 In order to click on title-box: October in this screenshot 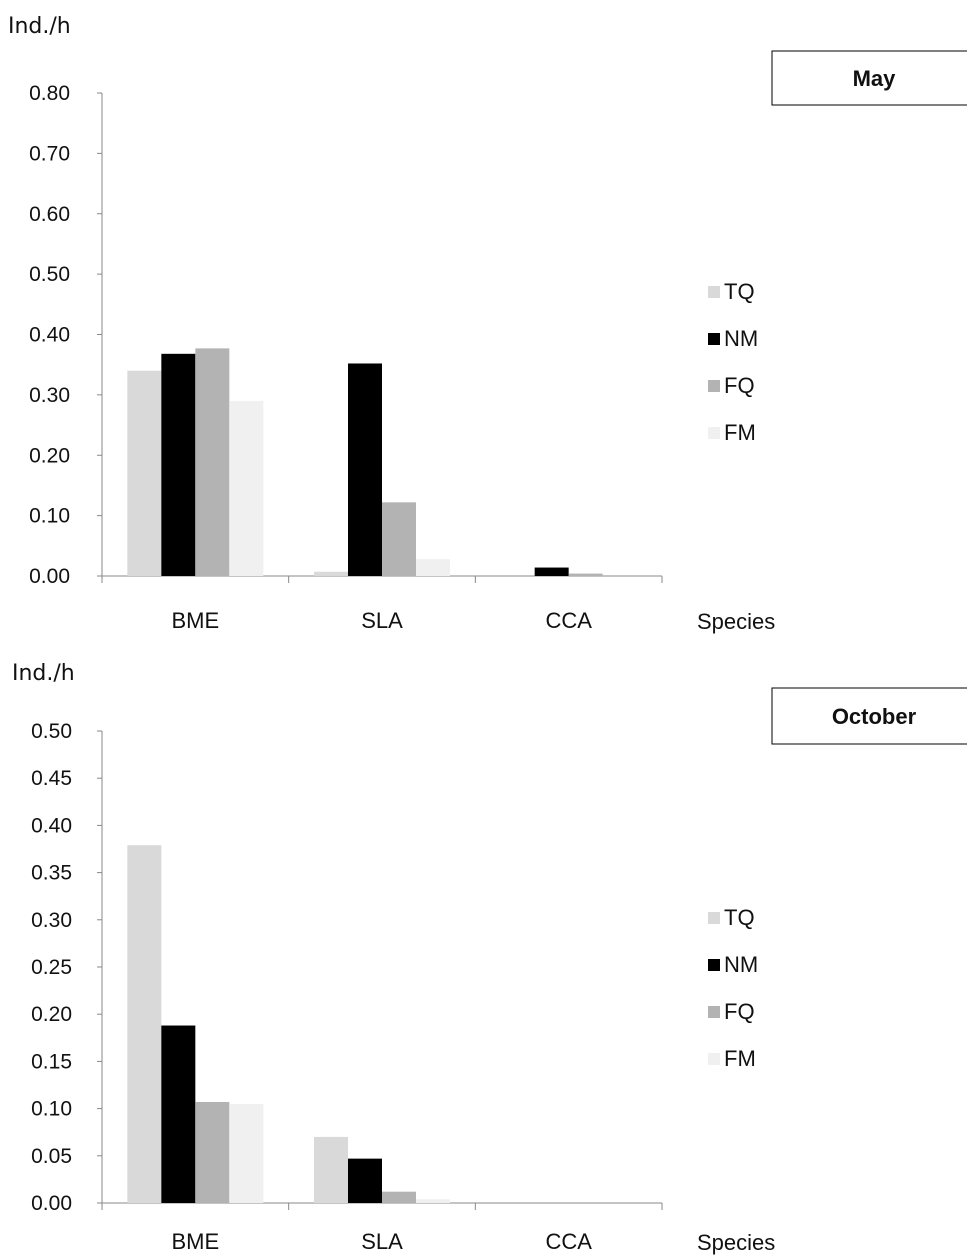, I will do `click(869, 716)`.